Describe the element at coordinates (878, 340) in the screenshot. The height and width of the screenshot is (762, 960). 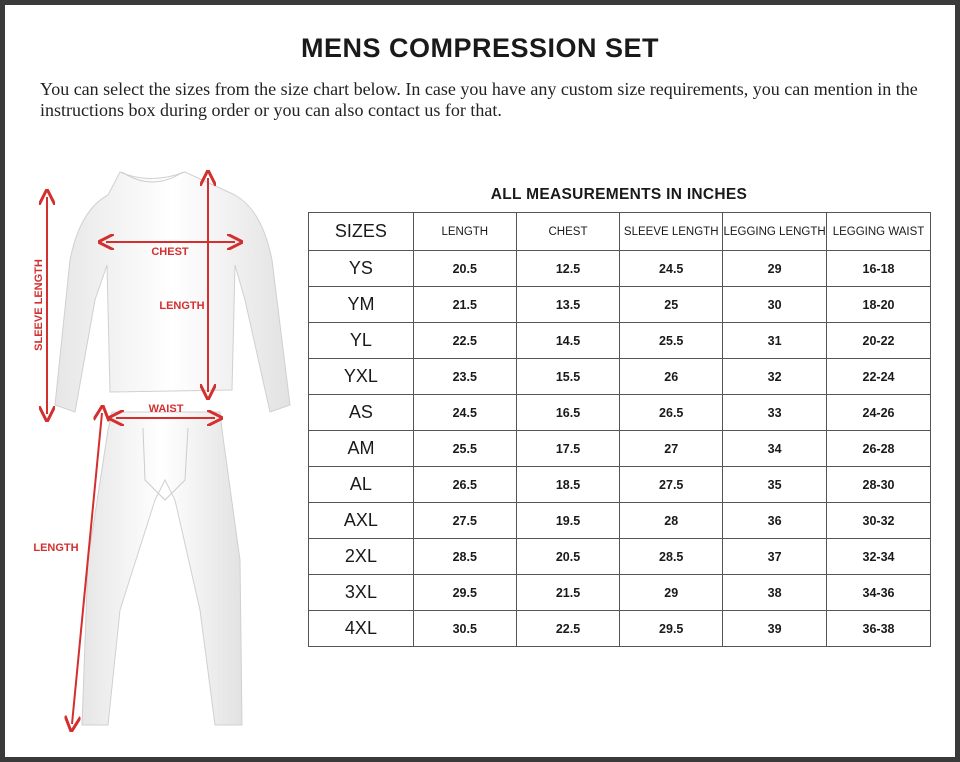
I see `measurement-cell: 20-22` at that location.